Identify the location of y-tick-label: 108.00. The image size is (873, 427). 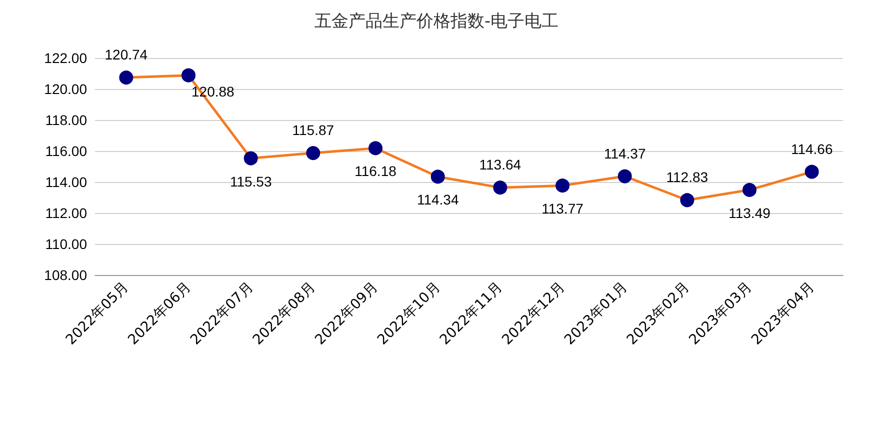
(66, 275).